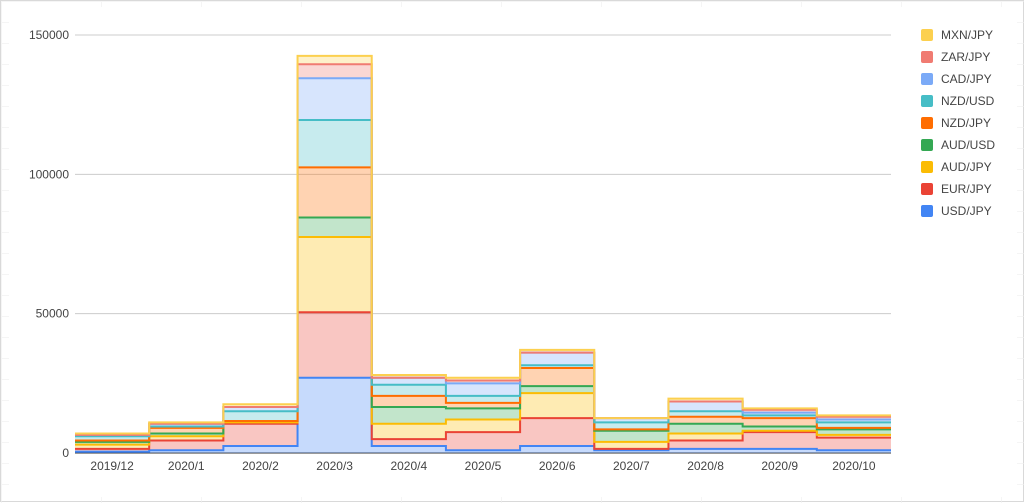  What do you see at coordinates (966, 211) in the screenshot?
I see `legend-label: USD/JPY` at bounding box center [966, 211].